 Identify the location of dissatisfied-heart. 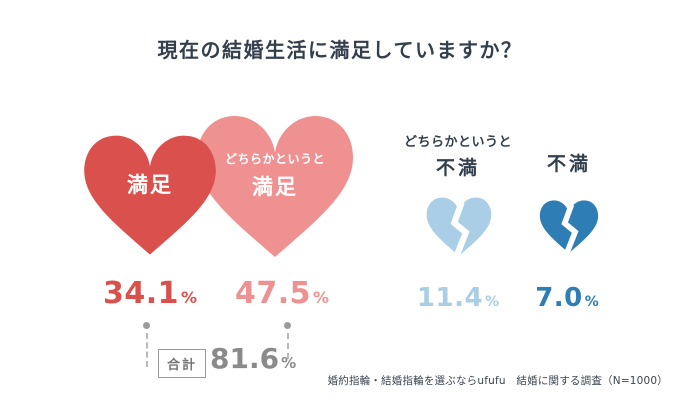
(569, 227).